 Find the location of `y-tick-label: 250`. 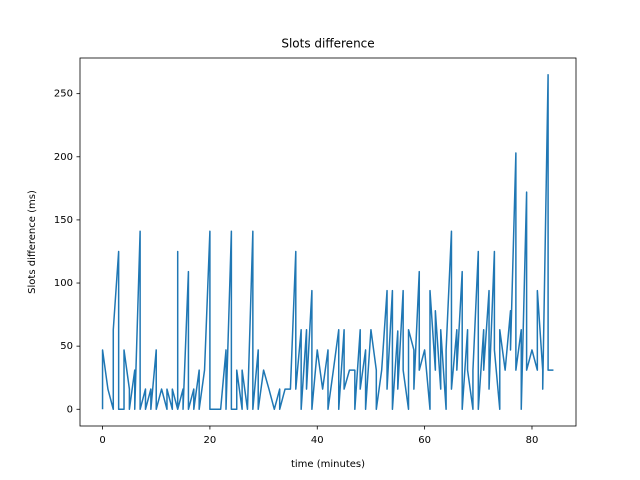

y-tick-label: 250 is located at coordinates (63, 94).